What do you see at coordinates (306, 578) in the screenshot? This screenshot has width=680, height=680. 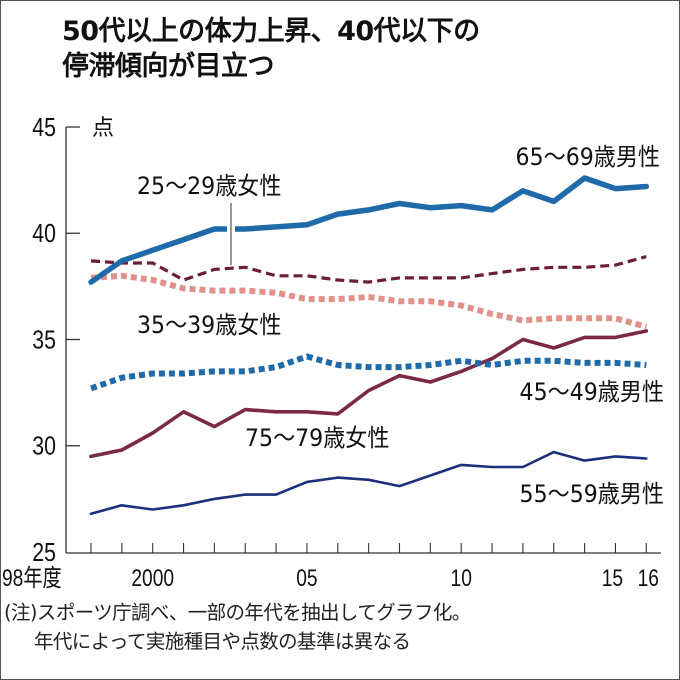 I see `x-tick-label: 05` at bounding box center [306, 578].